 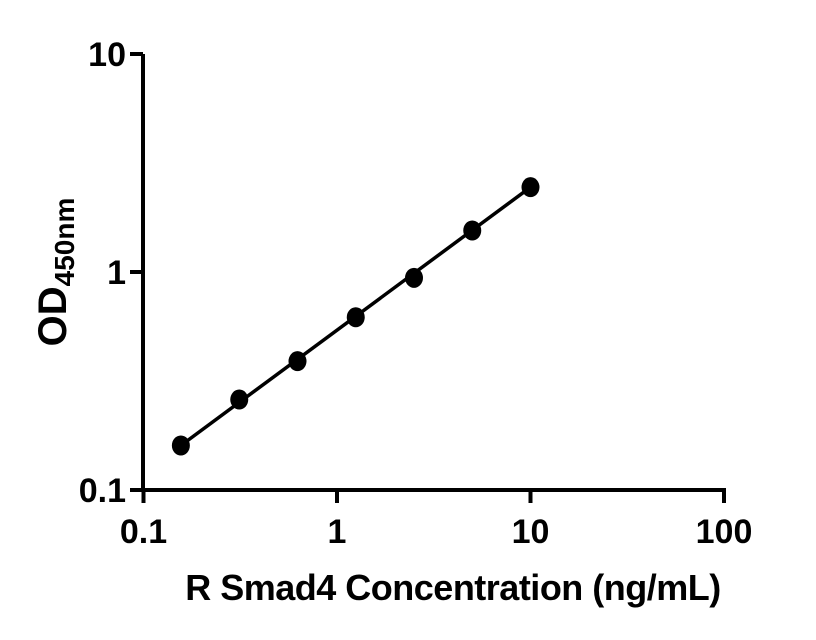 What do you see at coordinates (116, 273) in the screenshot?
I see `y-tick-label-1: 1` at bounding box center [116, 273].